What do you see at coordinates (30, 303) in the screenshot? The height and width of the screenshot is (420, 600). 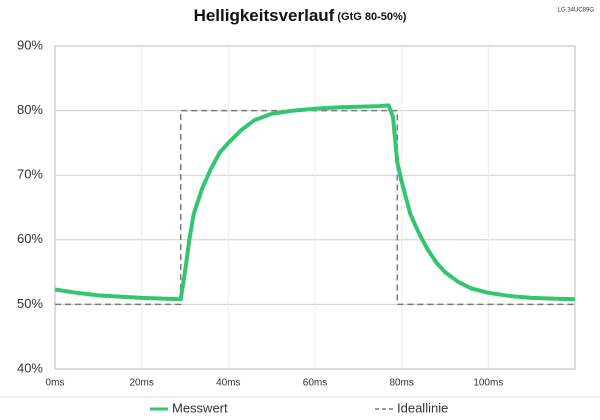 I see `y-tick-label: 50%` at bounding box center [30, 303].